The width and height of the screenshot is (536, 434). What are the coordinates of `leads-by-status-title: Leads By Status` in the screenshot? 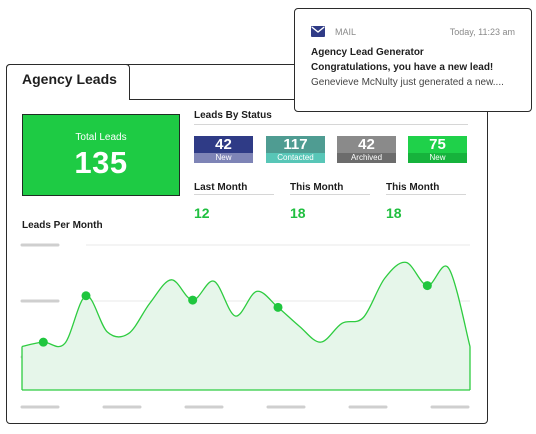 It's located at (233, 115).